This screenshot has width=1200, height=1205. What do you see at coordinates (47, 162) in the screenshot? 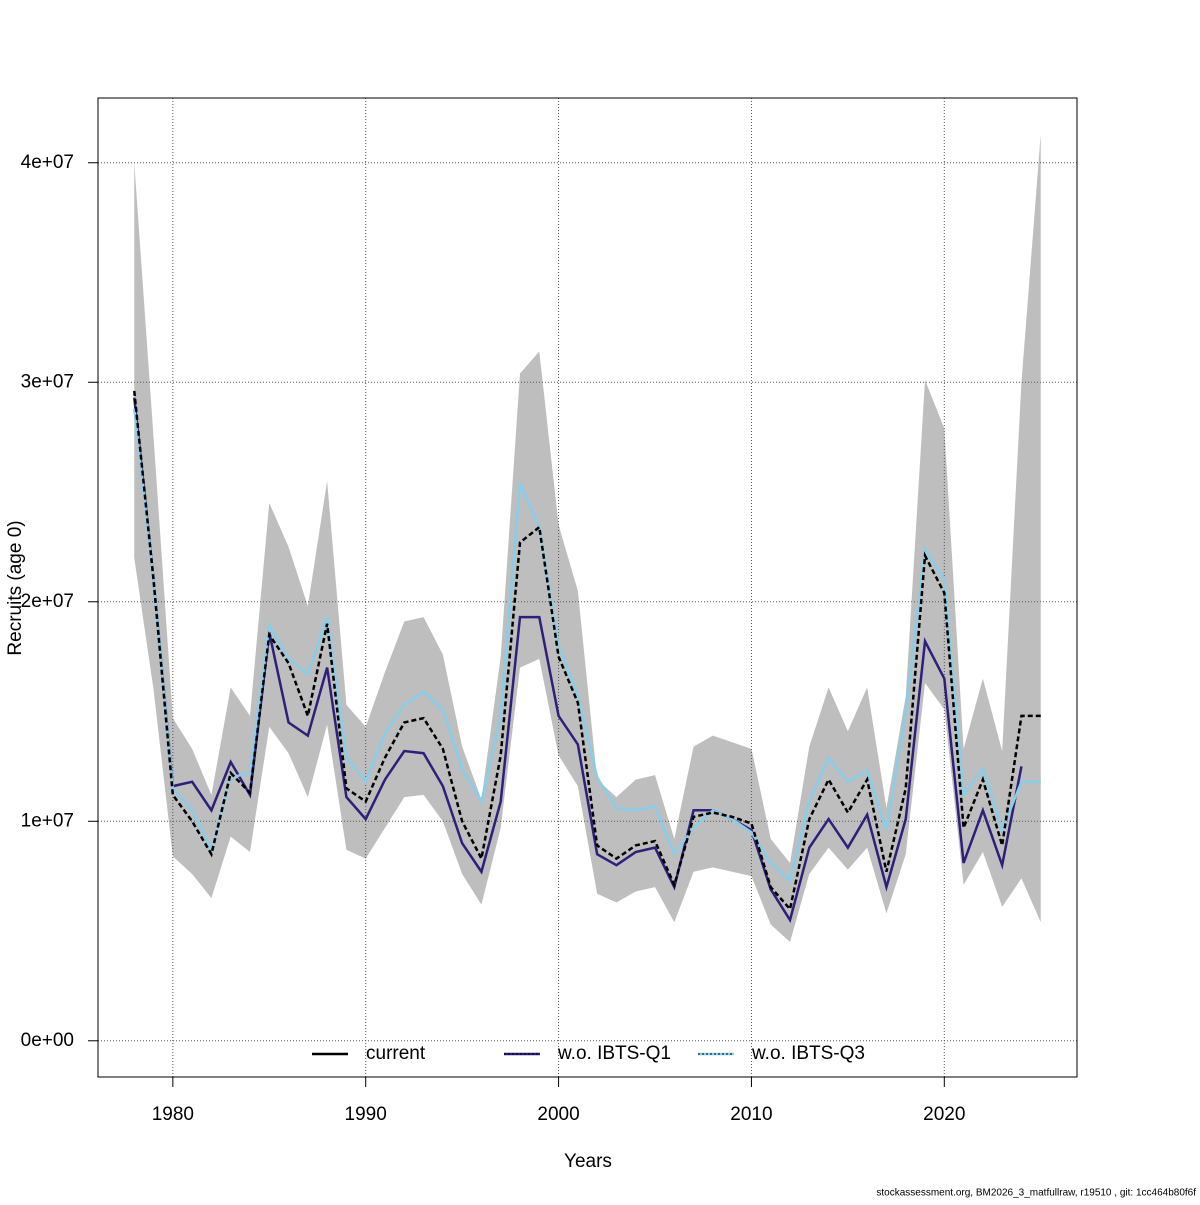
I see `y-tick-label: 4e+07` at bounding box center [47, 162].